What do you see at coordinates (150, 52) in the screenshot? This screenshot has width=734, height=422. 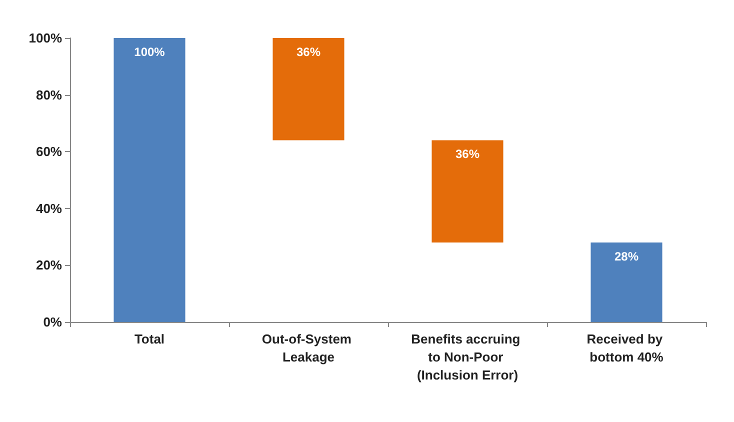 I see `data-label: 100%` at bounding box center [150, 52].